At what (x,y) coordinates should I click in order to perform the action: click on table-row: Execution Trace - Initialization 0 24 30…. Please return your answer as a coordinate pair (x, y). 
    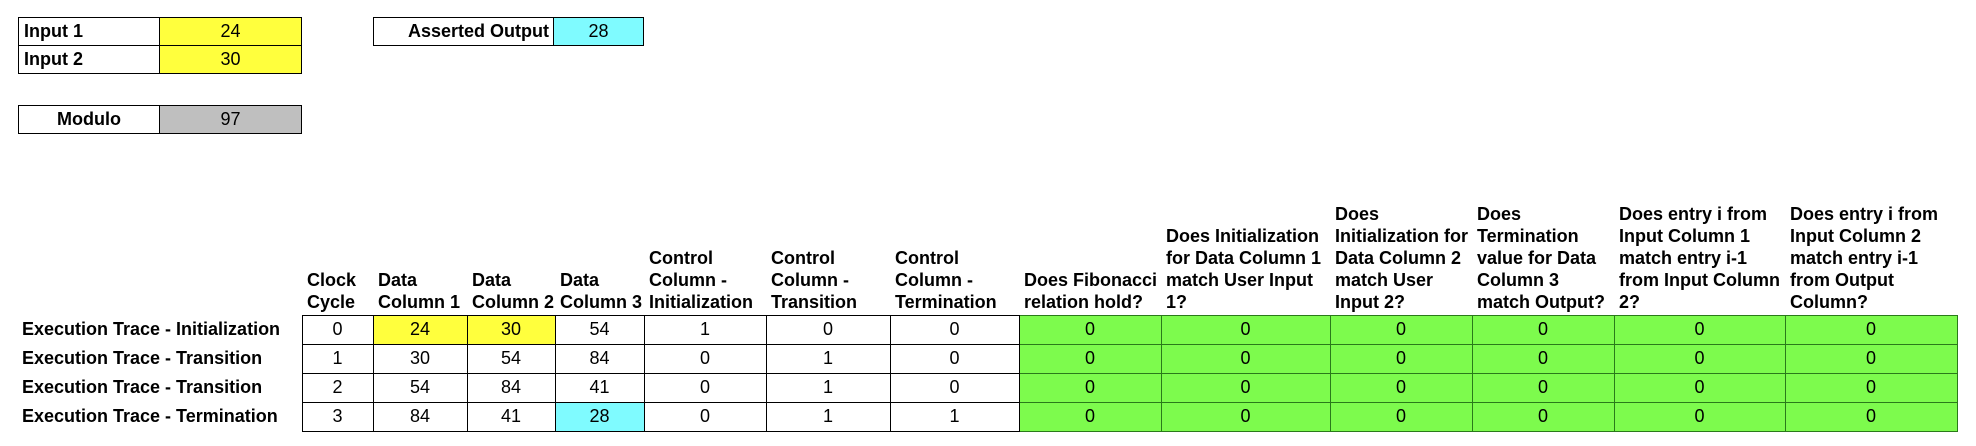
    Looking at the image, I should click on (988, 329).